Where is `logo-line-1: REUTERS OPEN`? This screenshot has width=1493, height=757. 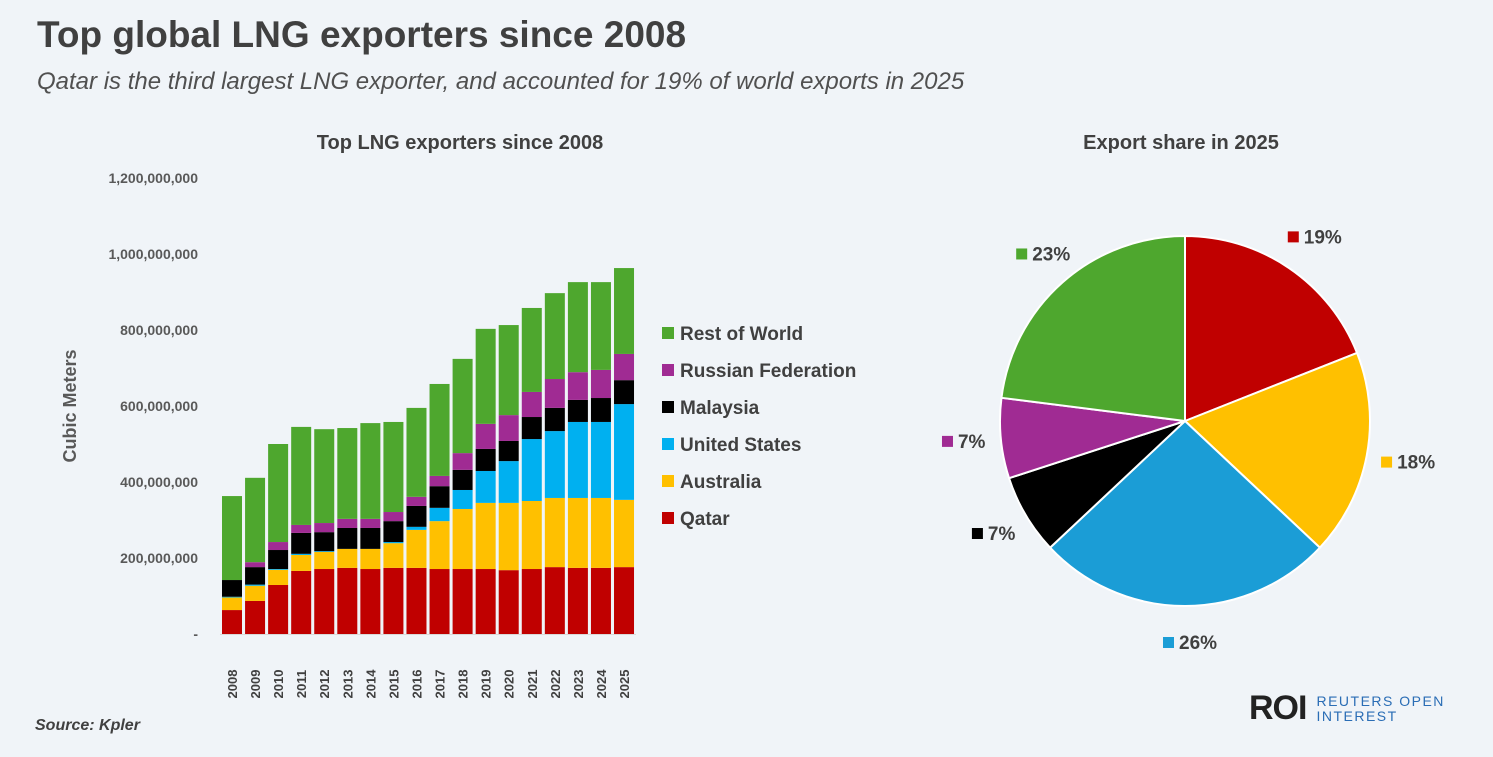 logo-line-1: REUTERS OPEN is located at coordinates (1380, 700).